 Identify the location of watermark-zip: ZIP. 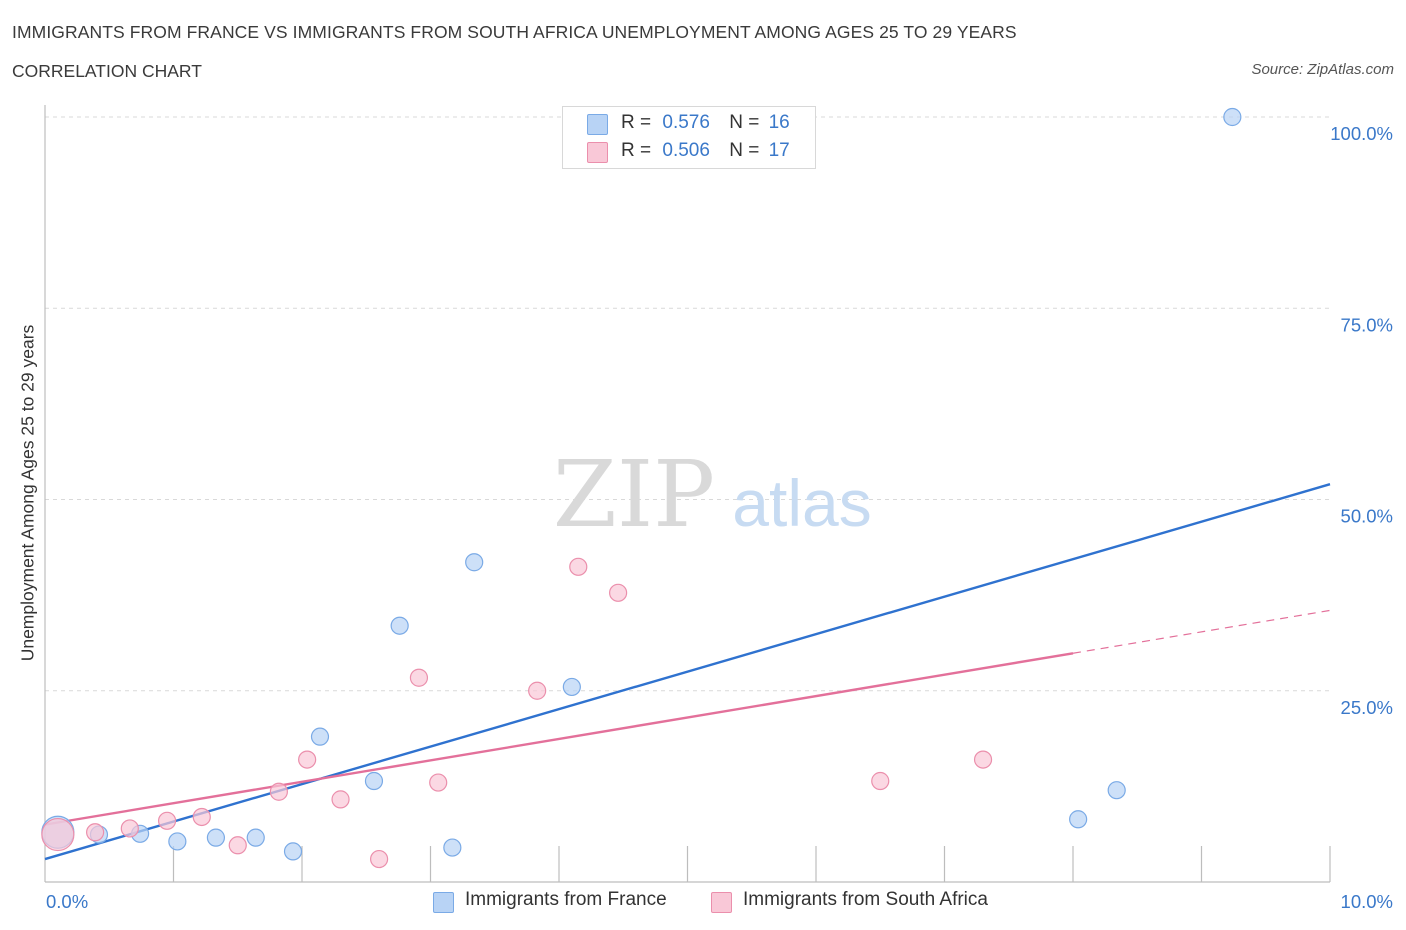
(634, 494).